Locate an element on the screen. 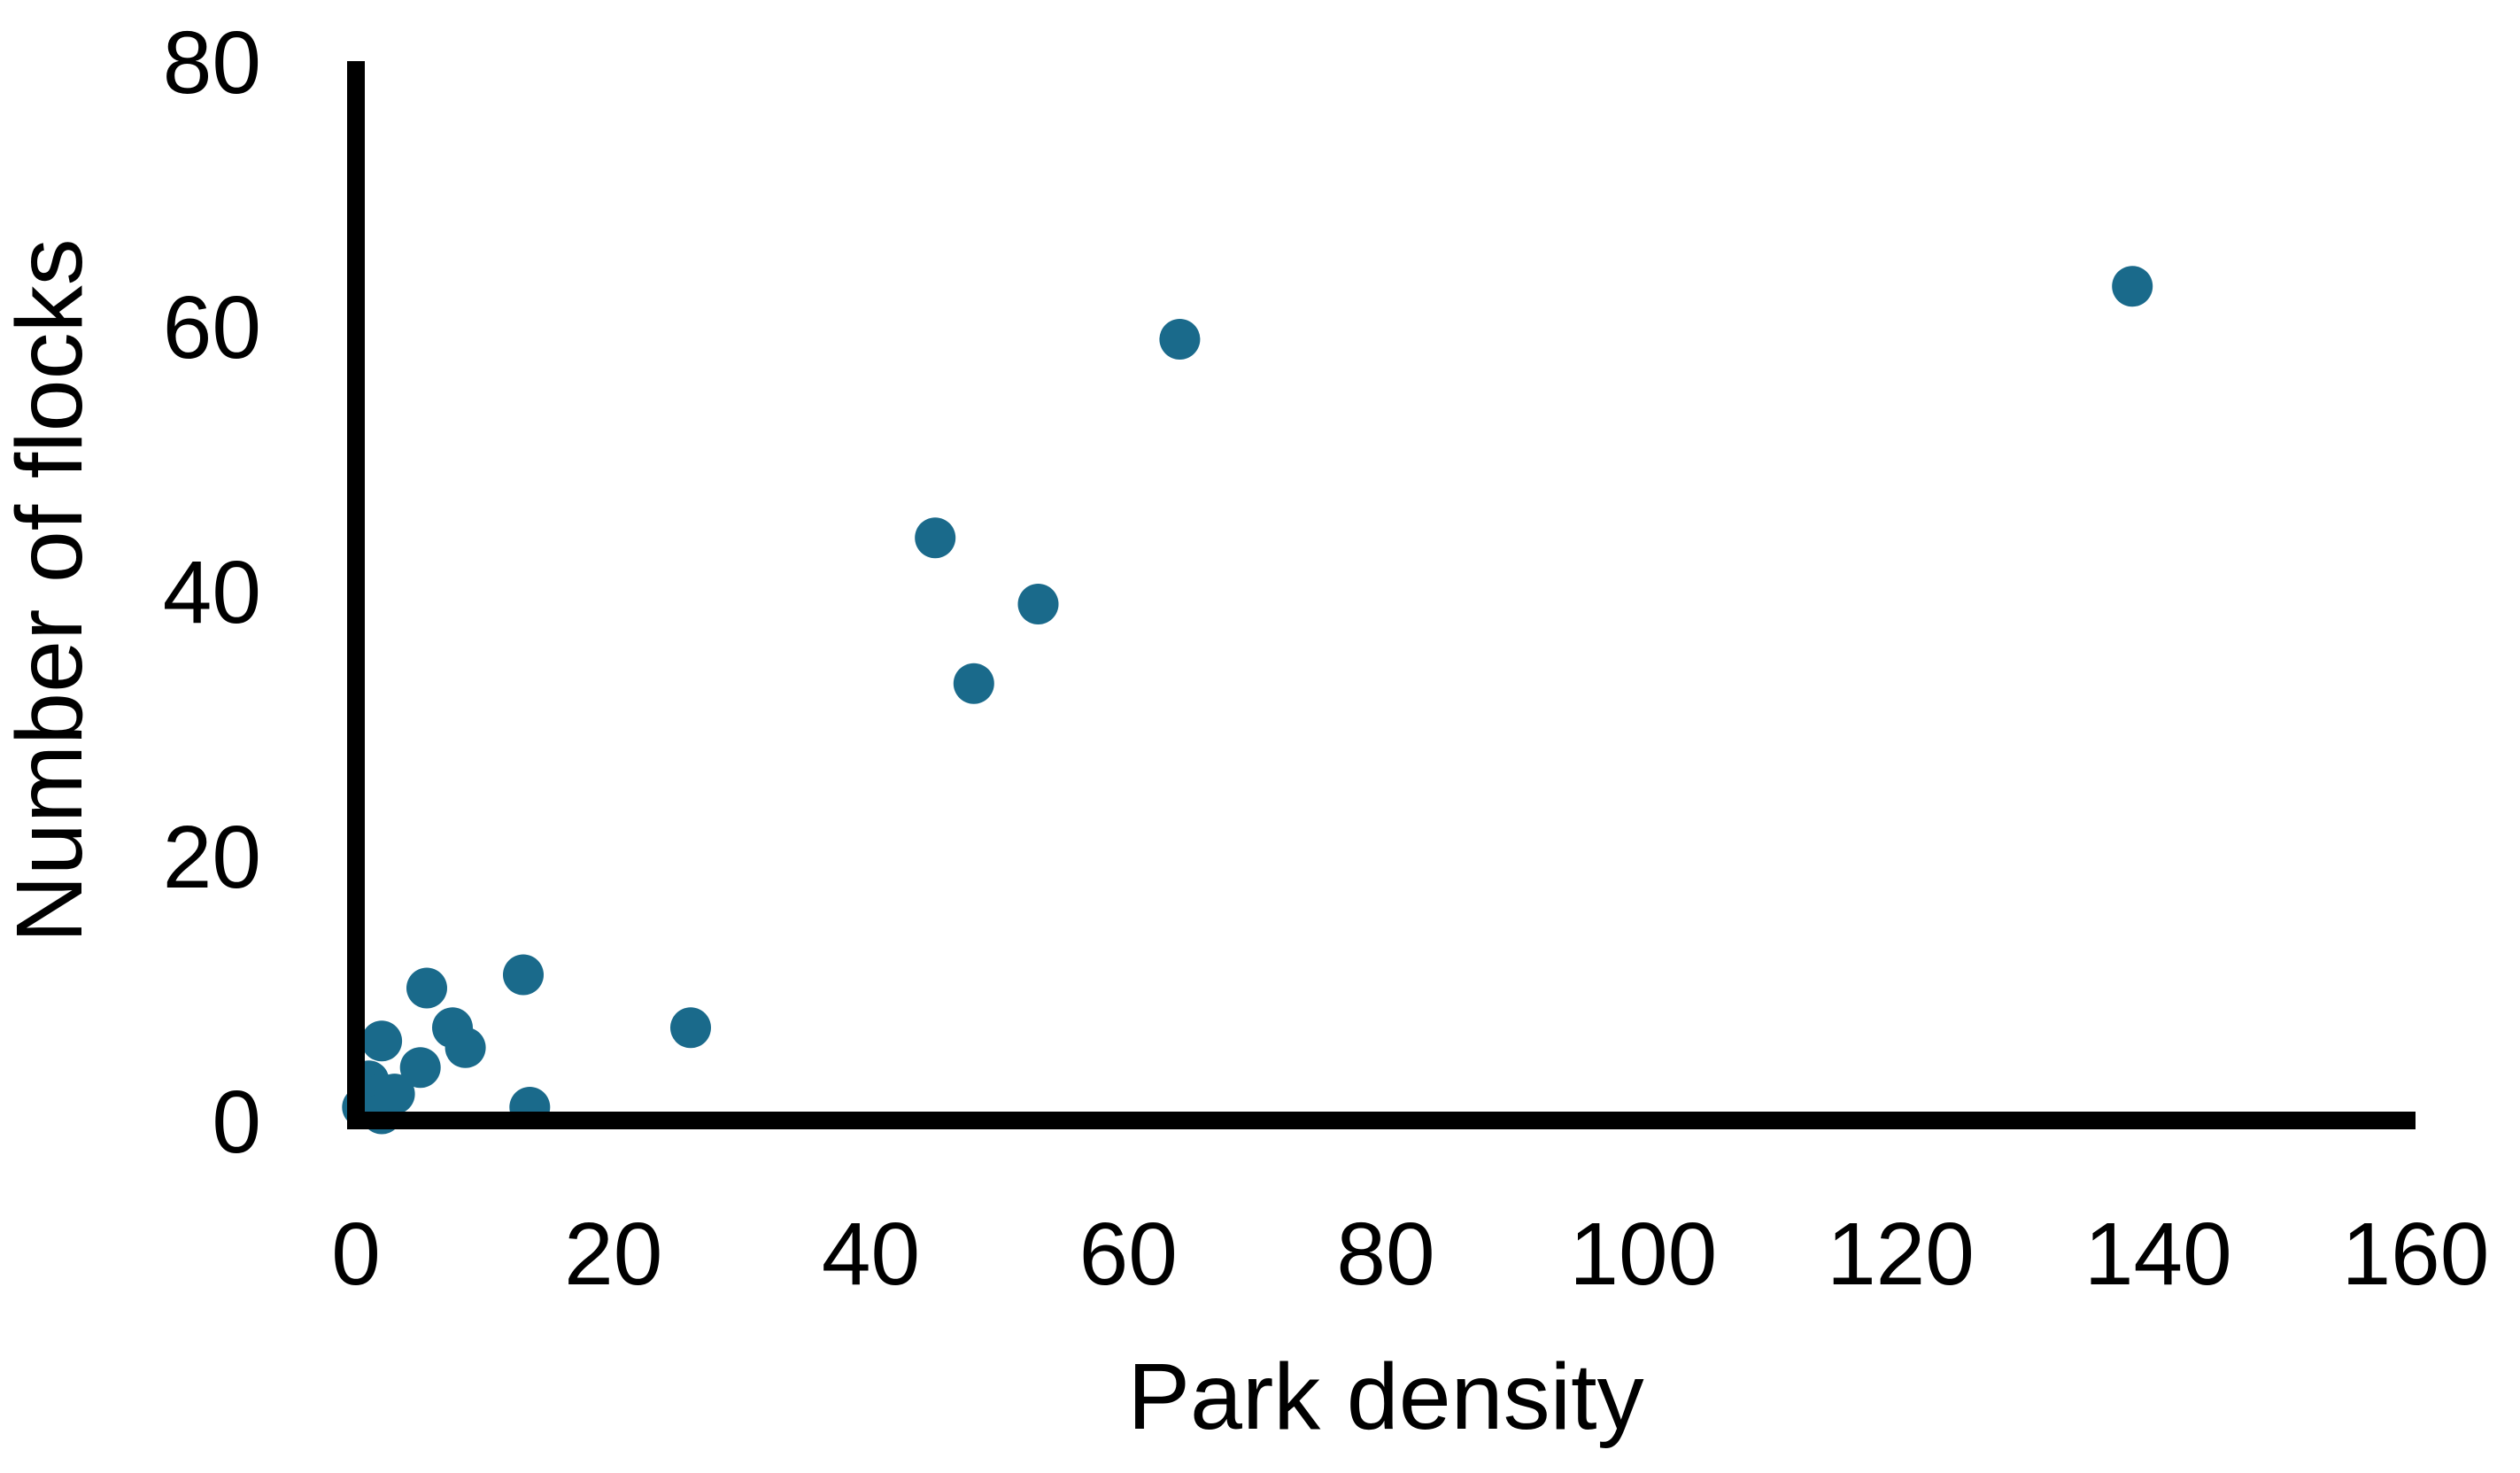 The width and height of the screenshot is (2520, 1473). x-tick-label: 0 is located at coordinates (356, 1254).